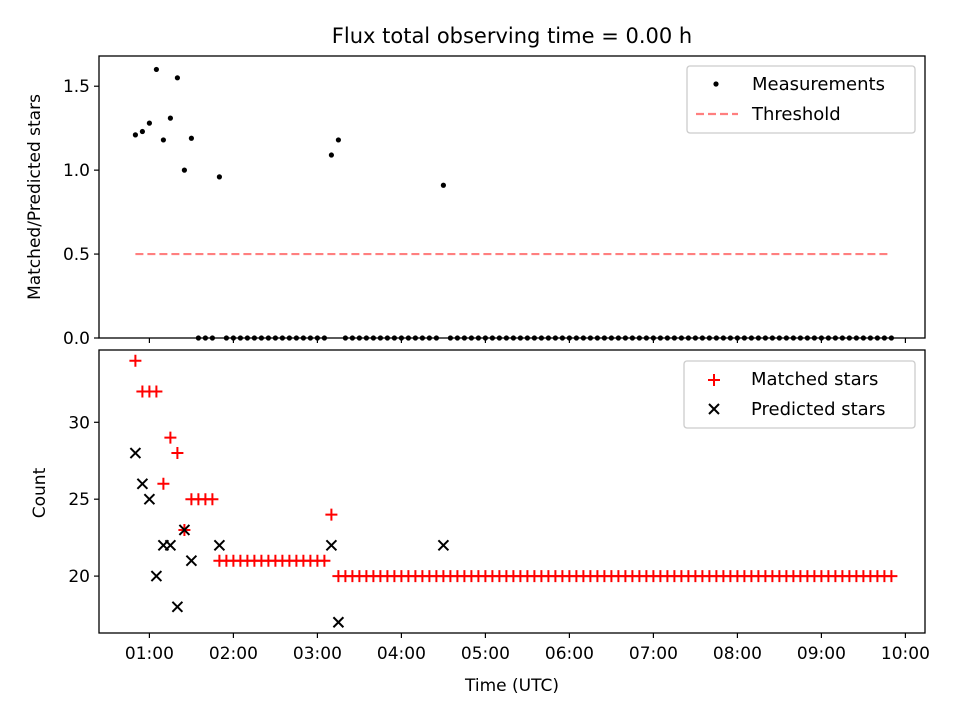  What do you see at coordinates (149, 654) in the screenshot?
I see `x-tick-label: 01:00` at bounding box center [149, 654].